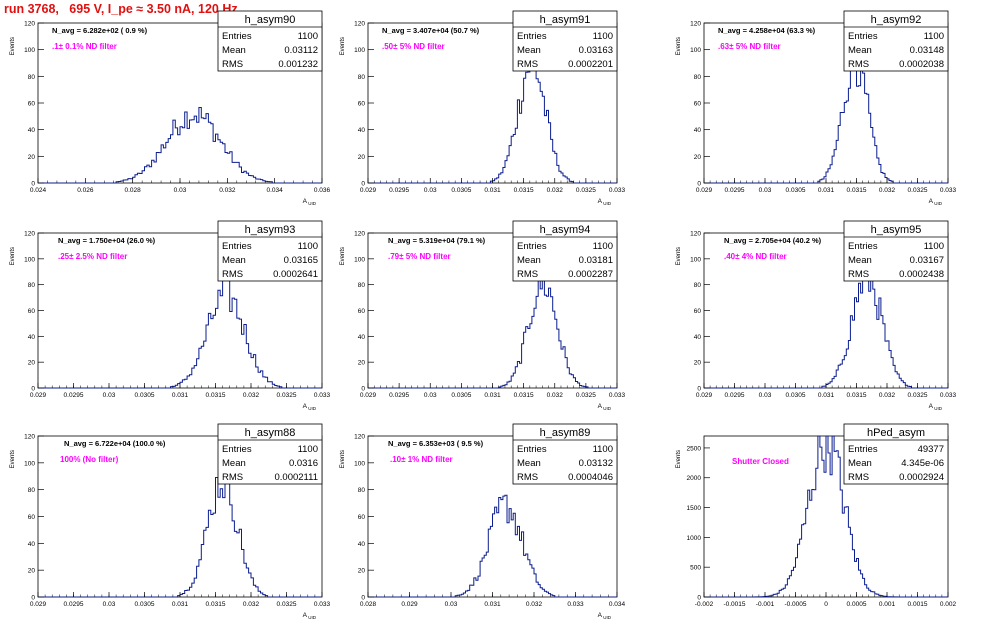 The height and width of the screenshot is (622, 996). I want to click on x-tick-label: -0.001, so click(765, 604).